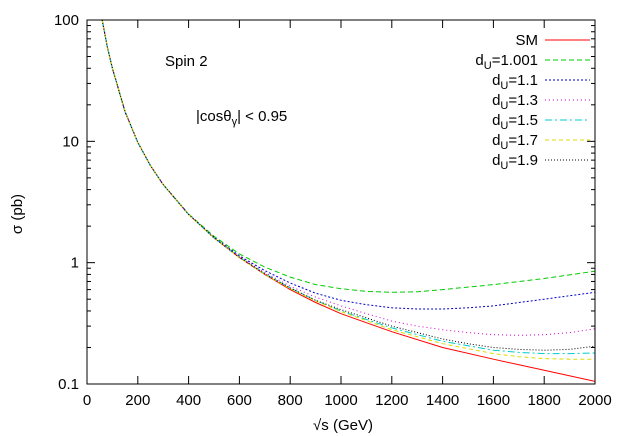 This screenshot has height=436, width=623. I want to click on legend-label-value: =1.001, so click(515, 60).